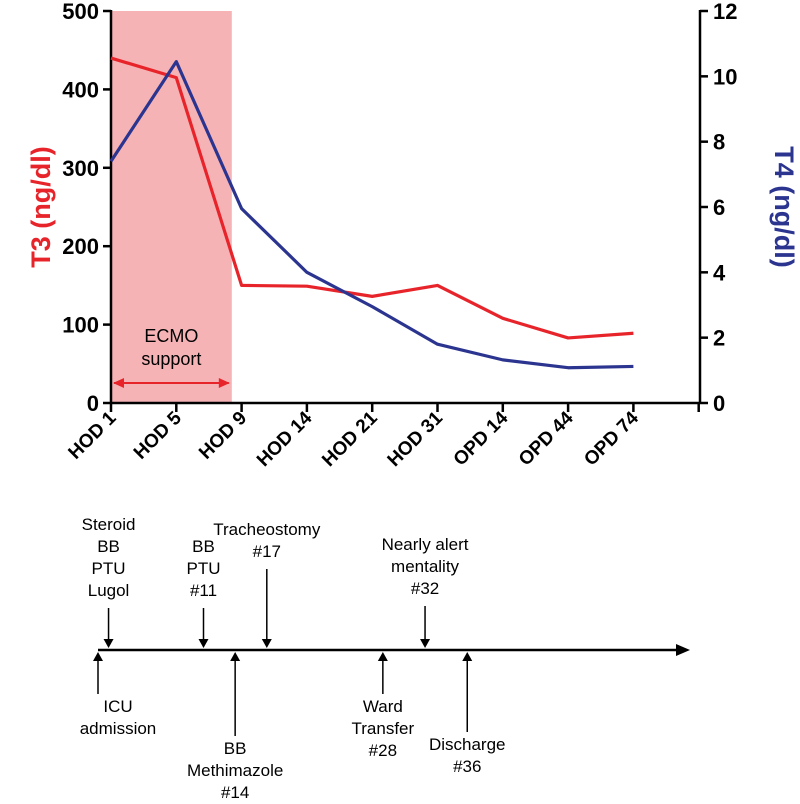 This screenshot has width=800, height=804. Describe the element at coordinates (784, 206) in the screenshot. I see `y-right-axis-title: T4 (ng/dl)` at that location.